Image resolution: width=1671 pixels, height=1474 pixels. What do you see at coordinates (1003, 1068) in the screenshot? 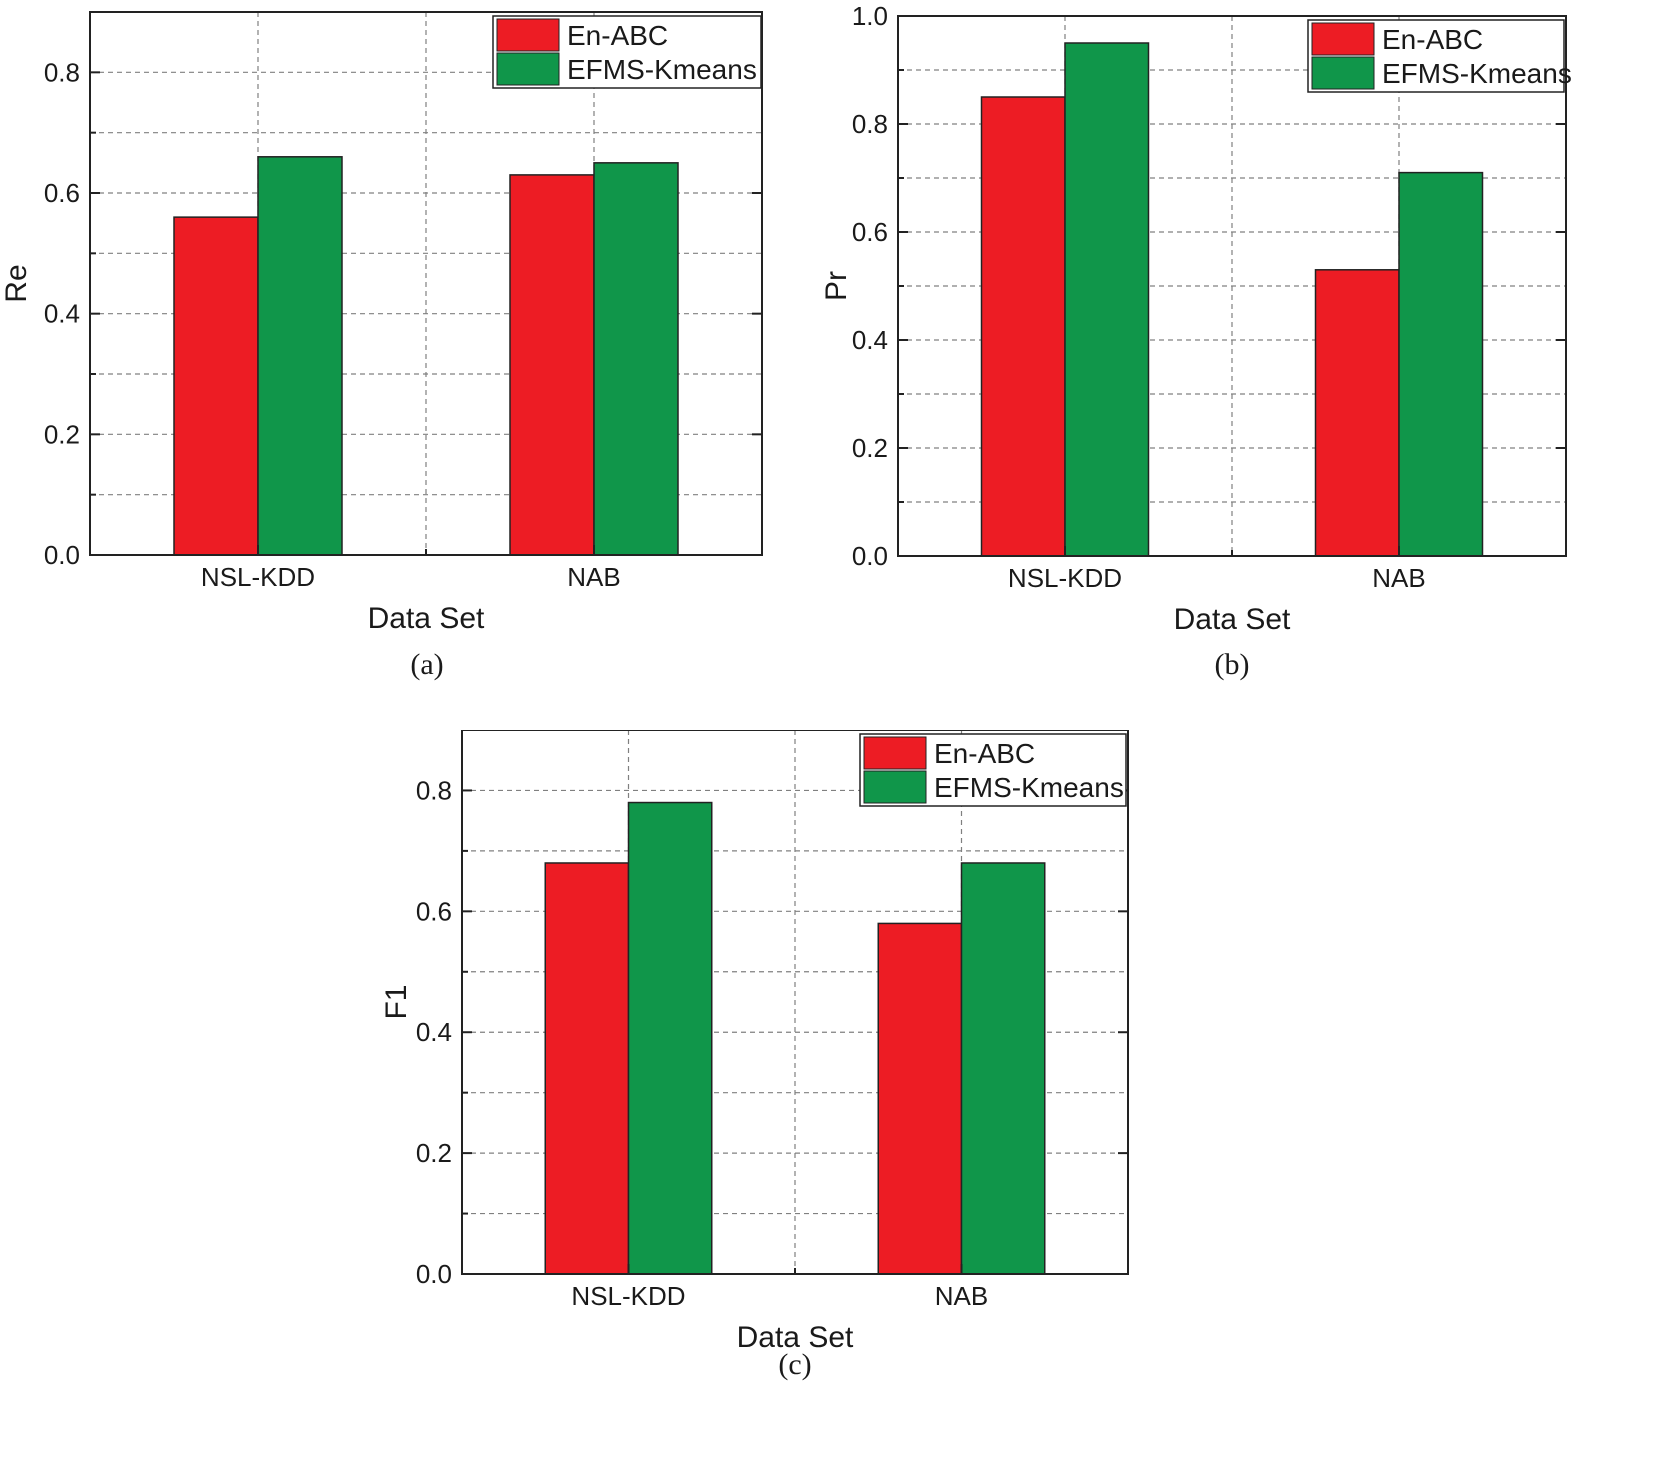
I see `chart-c-bar-efms_kmeans-nab` at bounding box center [1003, 1068].